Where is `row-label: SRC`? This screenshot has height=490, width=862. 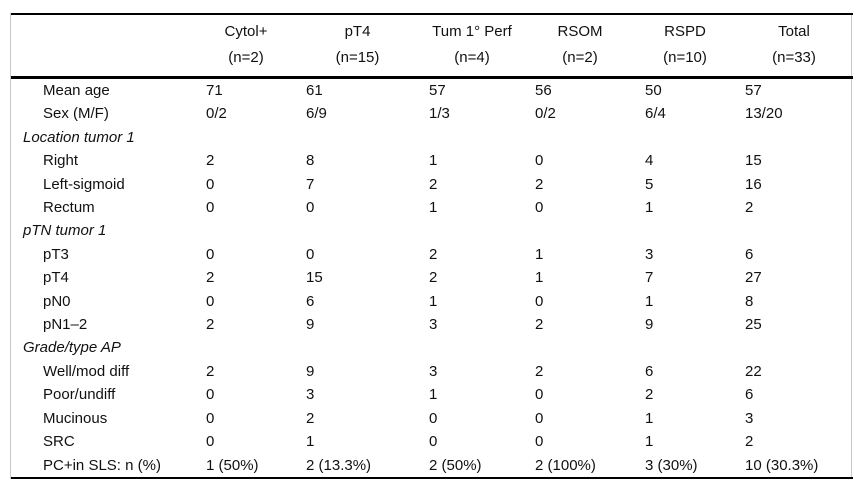 row-label: SRC is located at coordinates (59, 442).